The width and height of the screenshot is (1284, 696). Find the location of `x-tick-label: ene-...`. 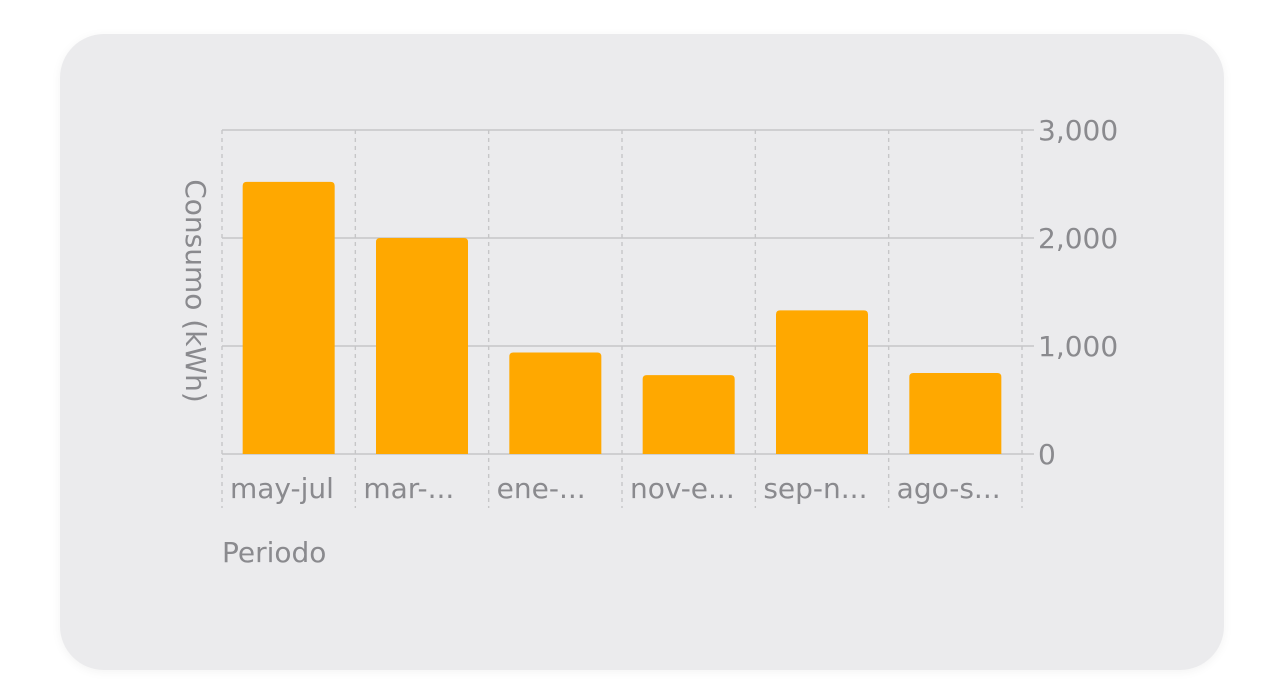

x-tick-label: ene-... is located at coordinates (541, 488).